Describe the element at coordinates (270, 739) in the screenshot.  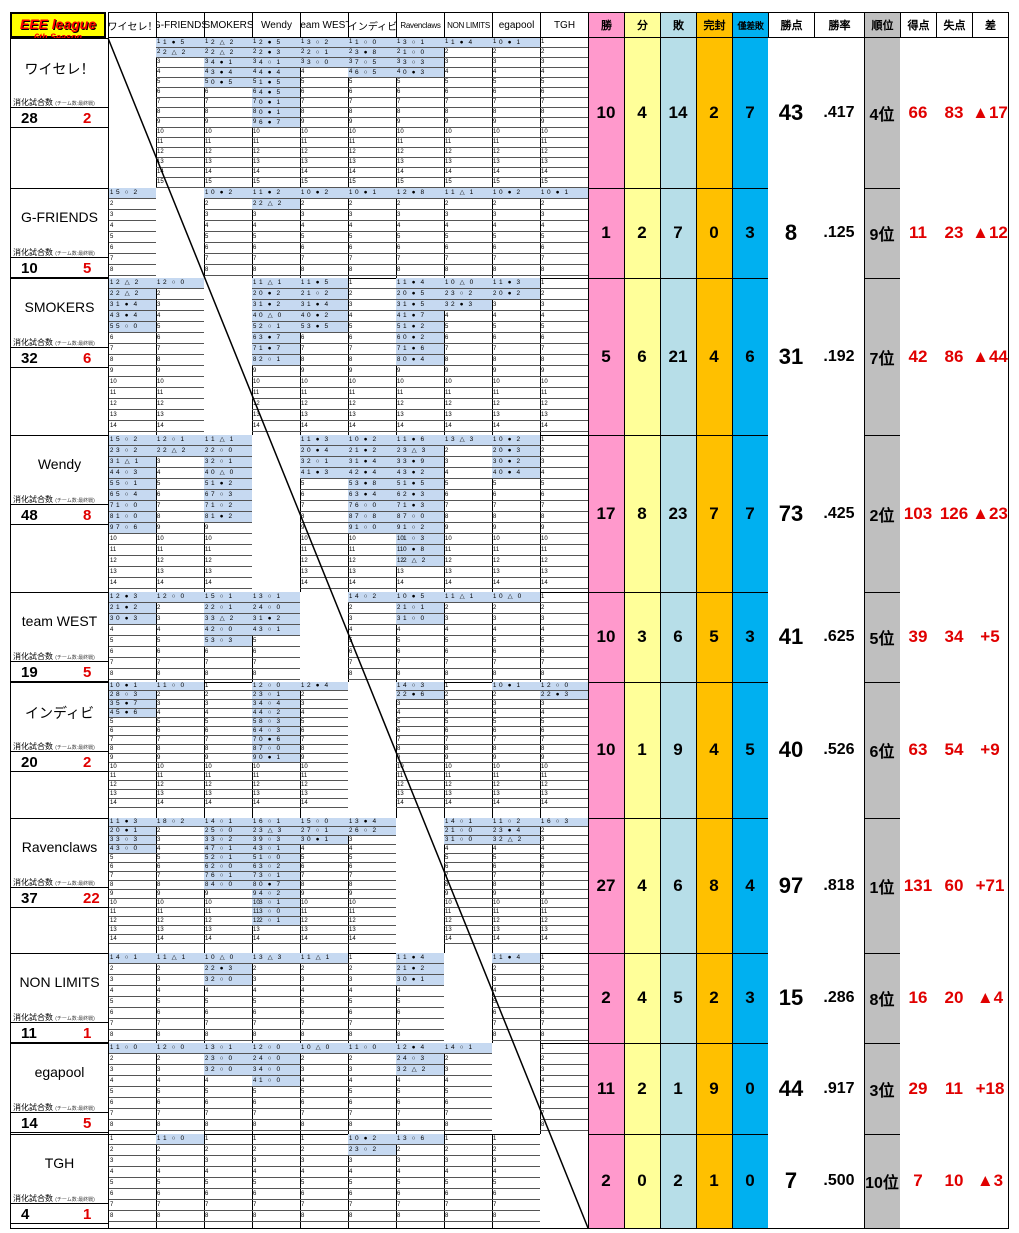
I see `game-result: 0 ● 6` at that location.